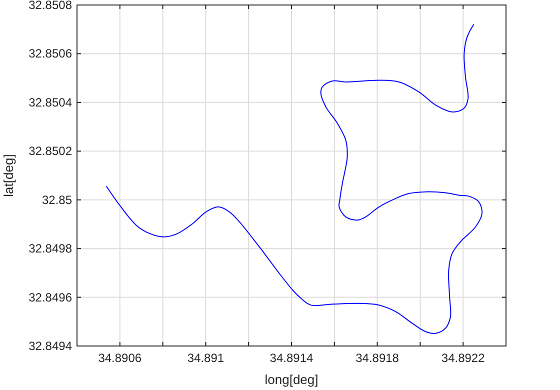  Describe the element at coordinates (120, 358) in the screenshot. I see `x-tick-label: 34.8906` at that location.